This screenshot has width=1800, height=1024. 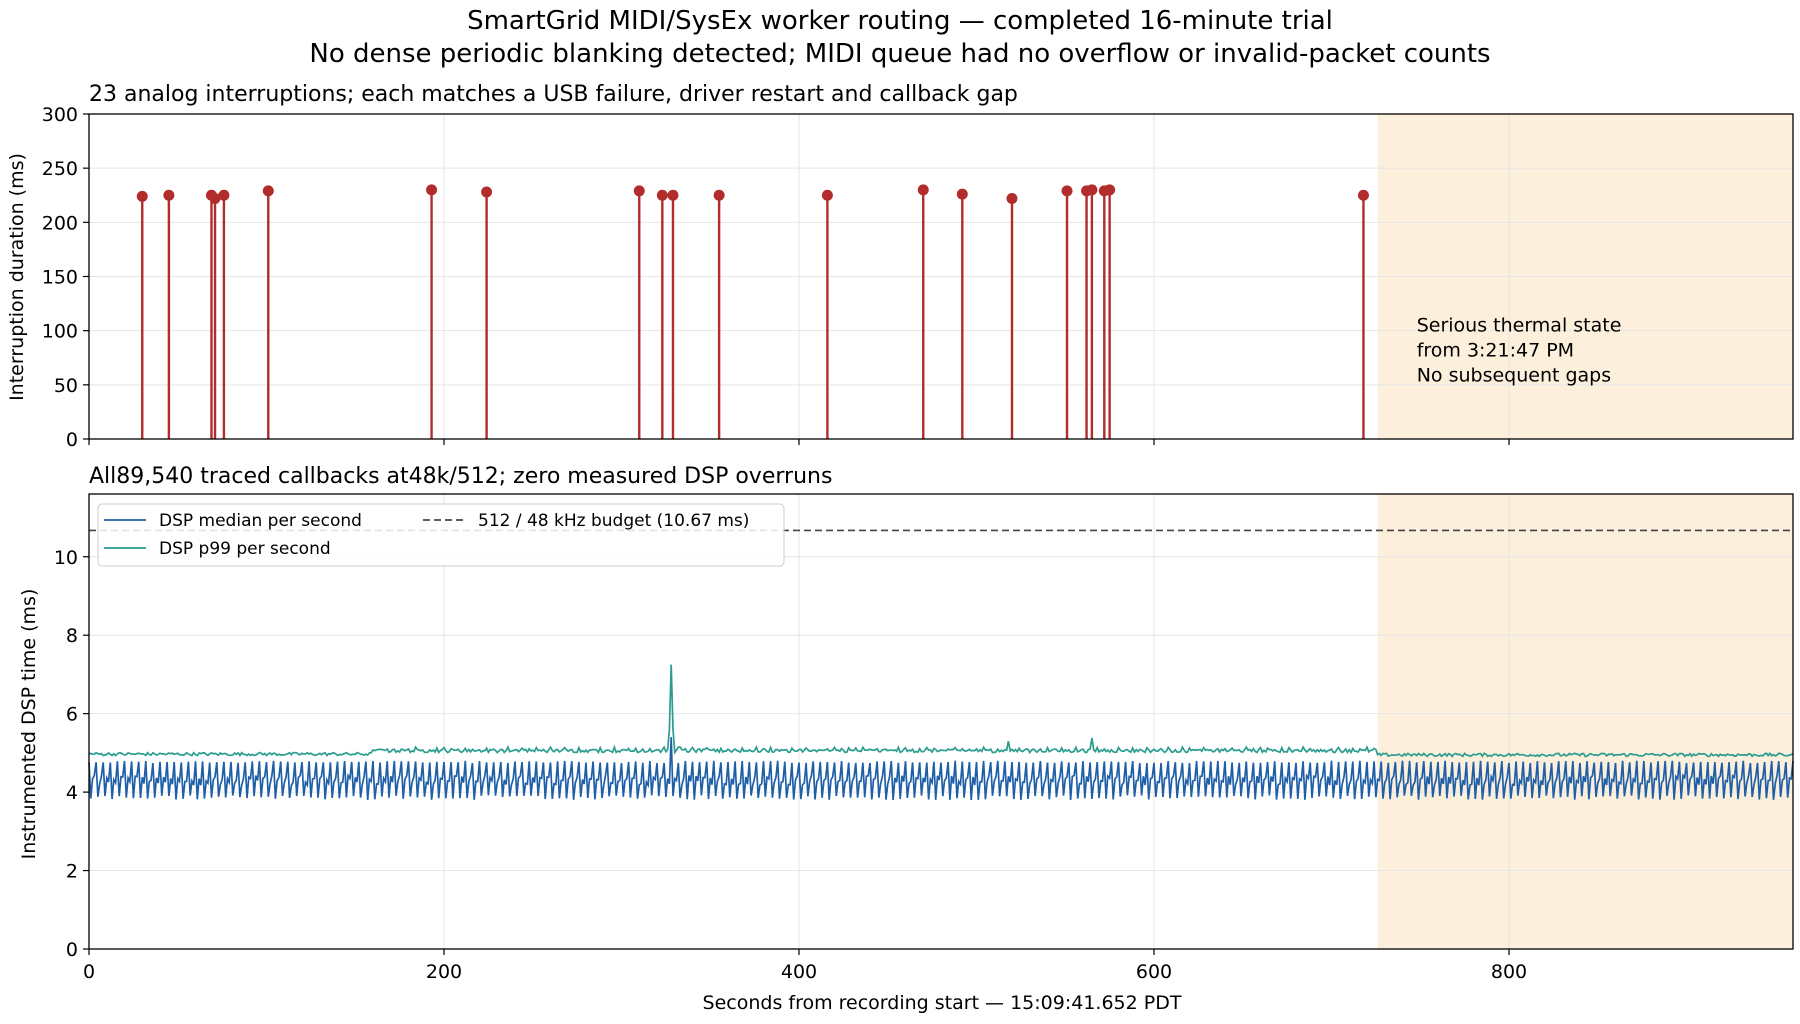 What do you see at coordinates (72, 950) in the screenshot?
I see `dsp-y-tick-label: 0` at bounding box center [72, 950].